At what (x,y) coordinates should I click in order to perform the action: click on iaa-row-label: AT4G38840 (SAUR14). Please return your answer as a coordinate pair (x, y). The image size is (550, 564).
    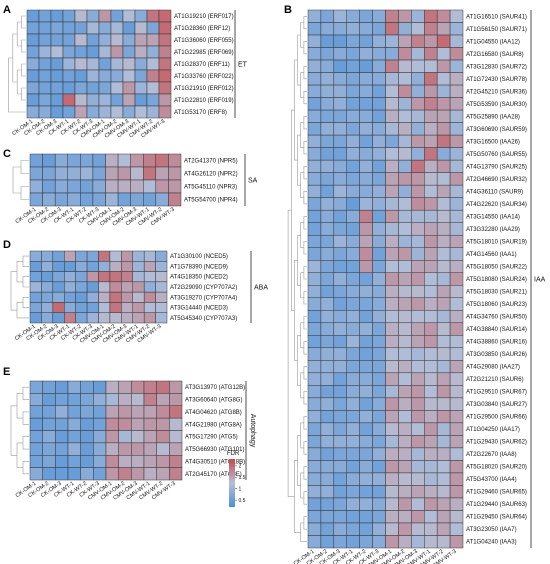
    Looking at the image, I should click on (496, 330).